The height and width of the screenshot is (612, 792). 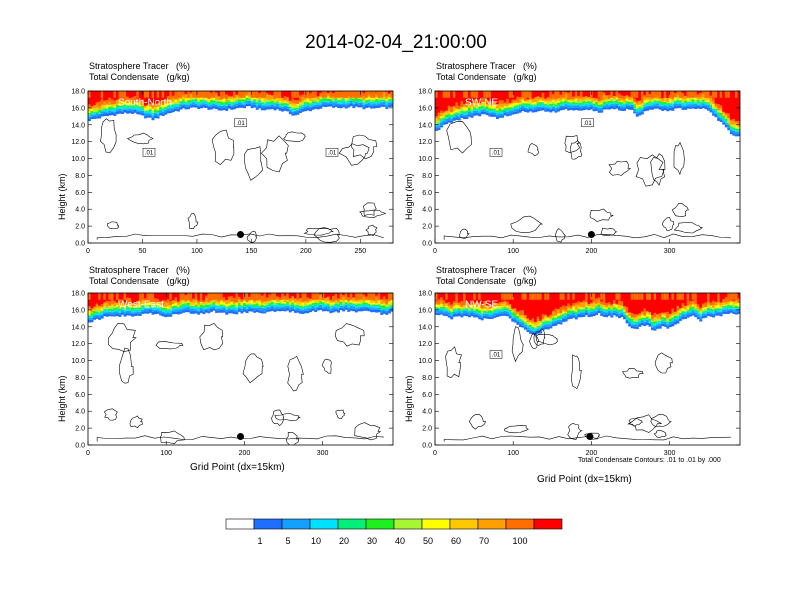 What do you see at coordinates (496, 153) in the screenshot?
I see `contour-label: .01` at bounding box center [496, 153].